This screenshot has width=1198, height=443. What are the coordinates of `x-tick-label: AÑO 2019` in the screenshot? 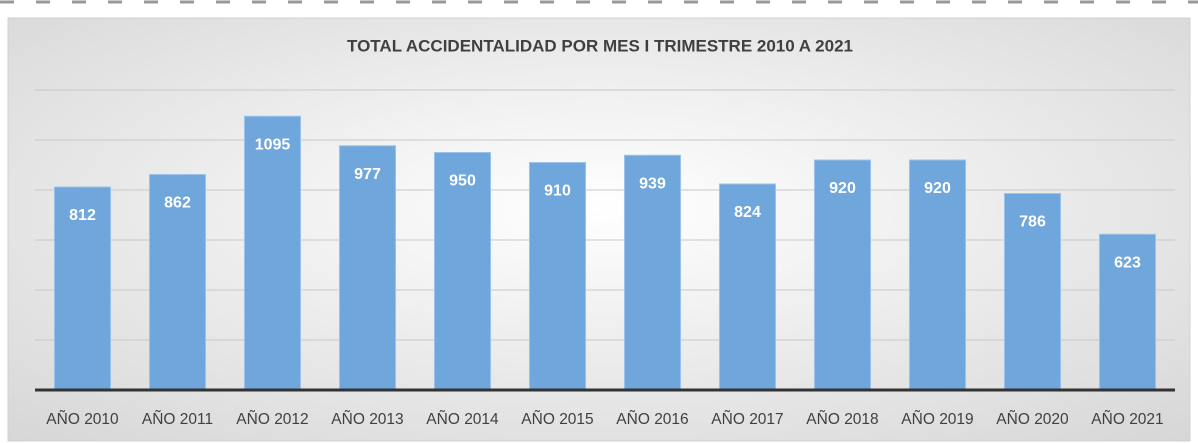 It's located at (937, 419).